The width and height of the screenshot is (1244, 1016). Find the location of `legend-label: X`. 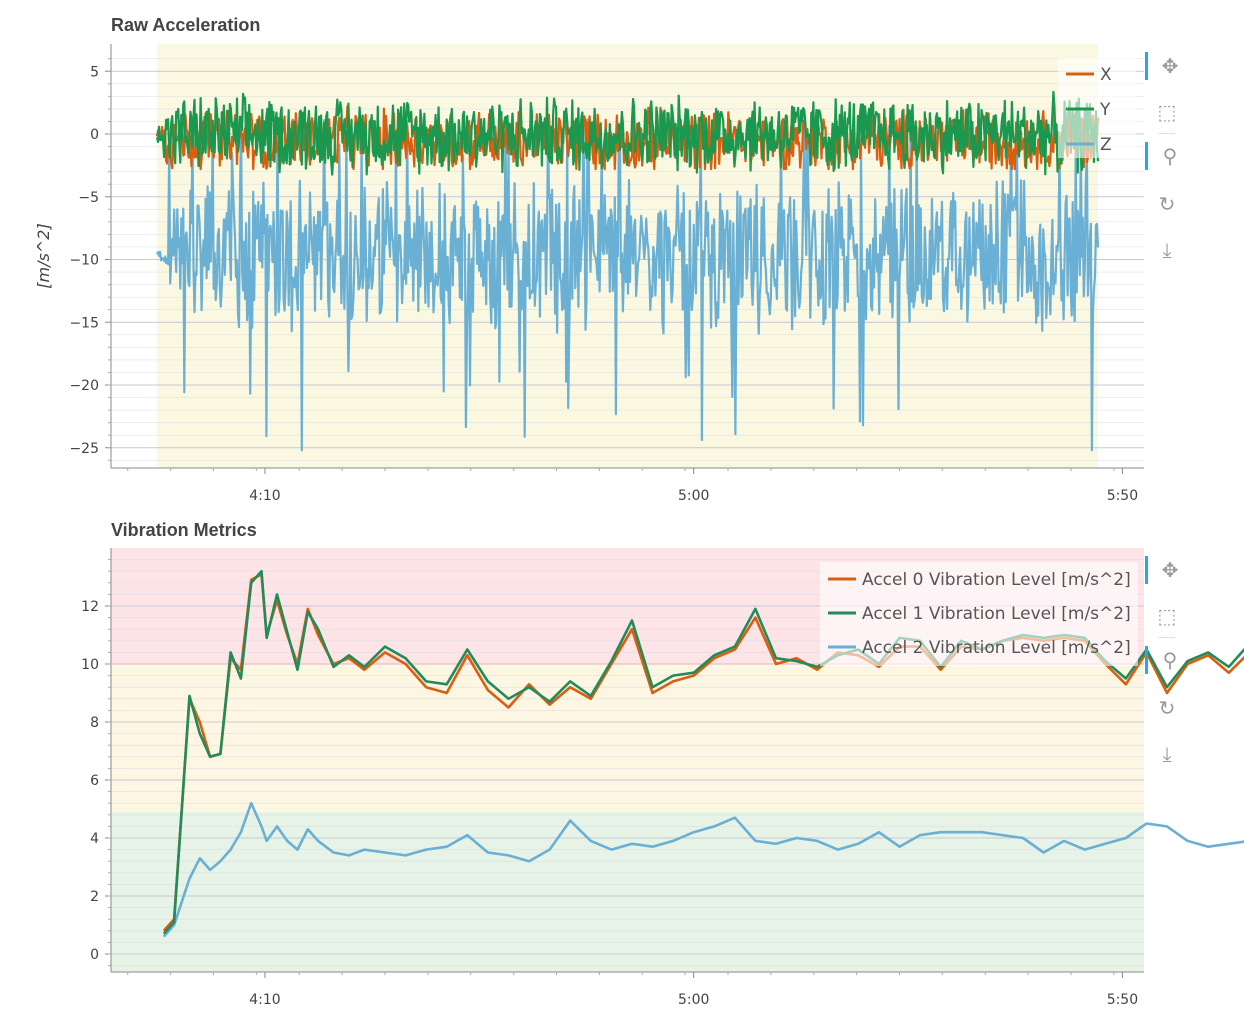

legend-label: X is located at coordinates (1106, 75).